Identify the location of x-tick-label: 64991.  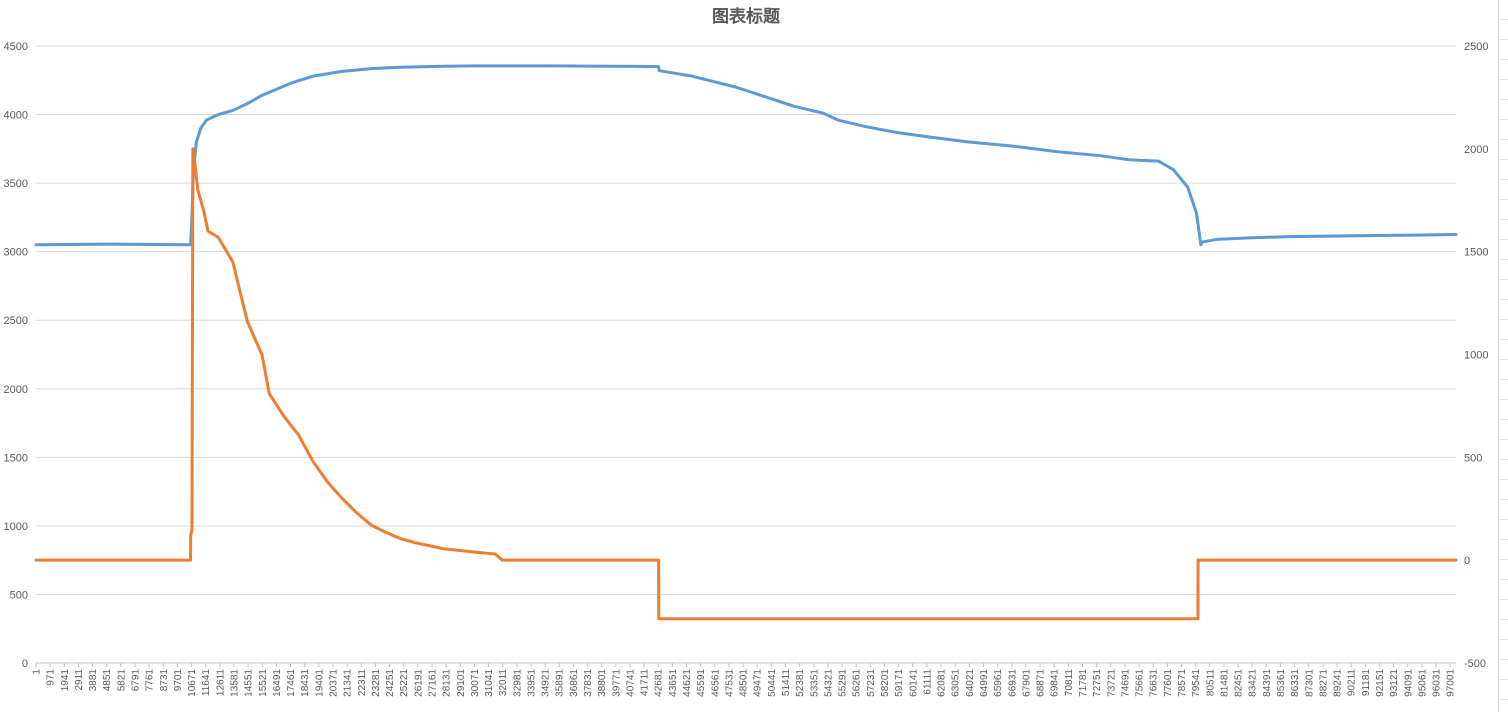
(984, 683).